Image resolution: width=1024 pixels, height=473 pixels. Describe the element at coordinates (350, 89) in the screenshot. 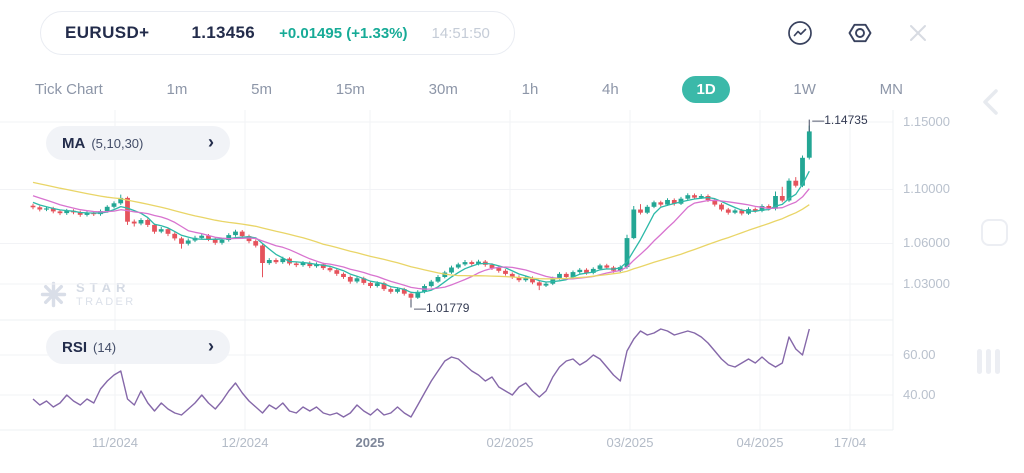

I see `tab-15m: 15m` at that location.